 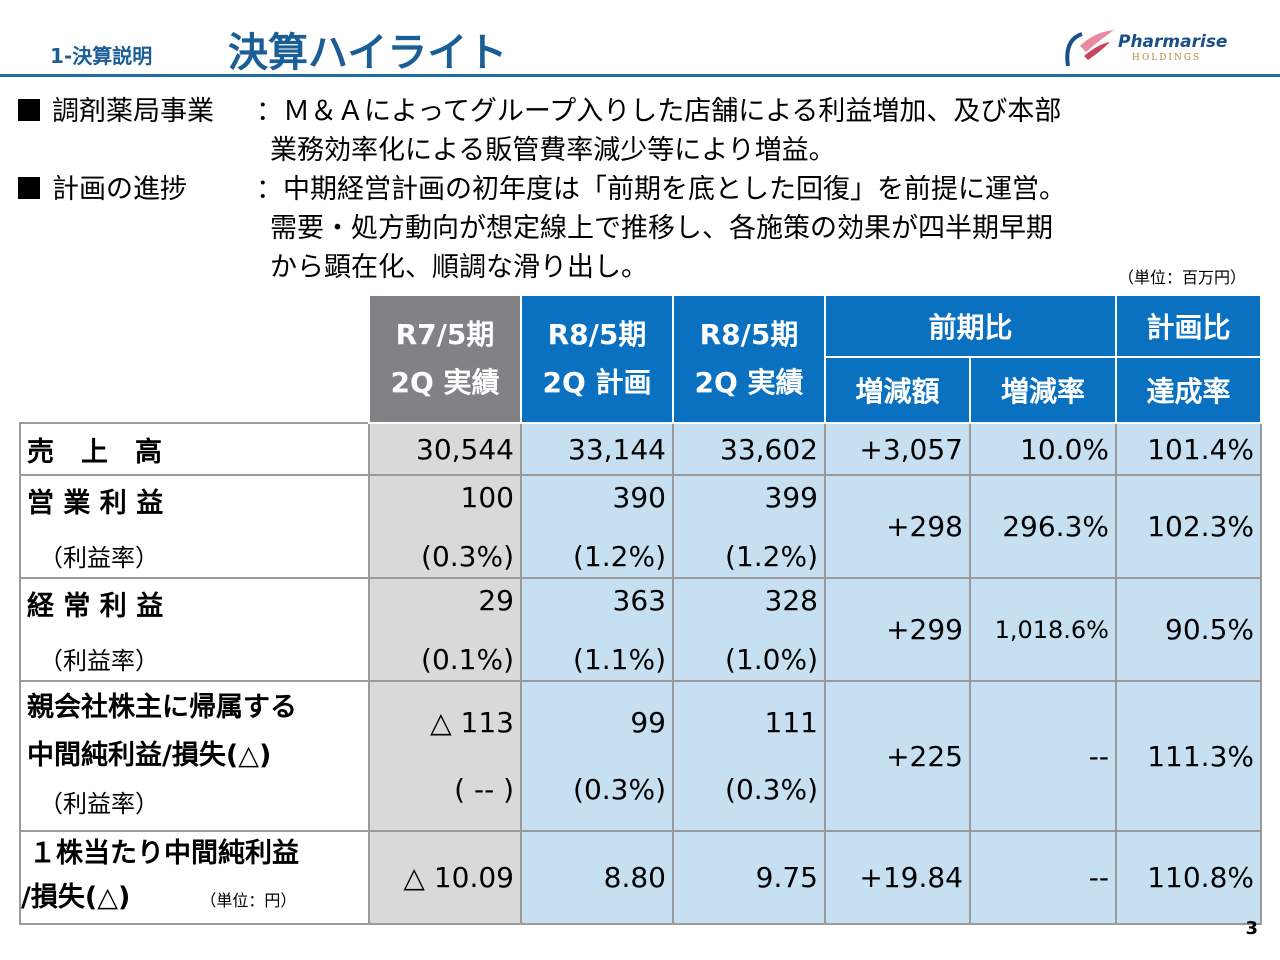 What do you see at coordinates (597, 359) in the screenshot?
I see `header-r8-plan: R8/5期 2Q 計画` at bounding box center [597, 359].